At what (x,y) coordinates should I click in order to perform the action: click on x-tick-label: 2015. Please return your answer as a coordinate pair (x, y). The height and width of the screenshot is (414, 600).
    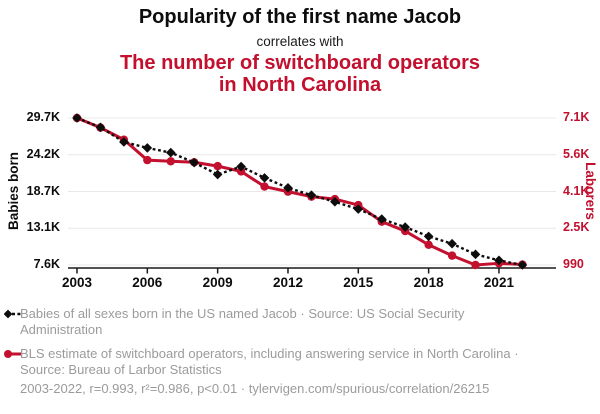
    Looking at the image, I should click on (358, 282).